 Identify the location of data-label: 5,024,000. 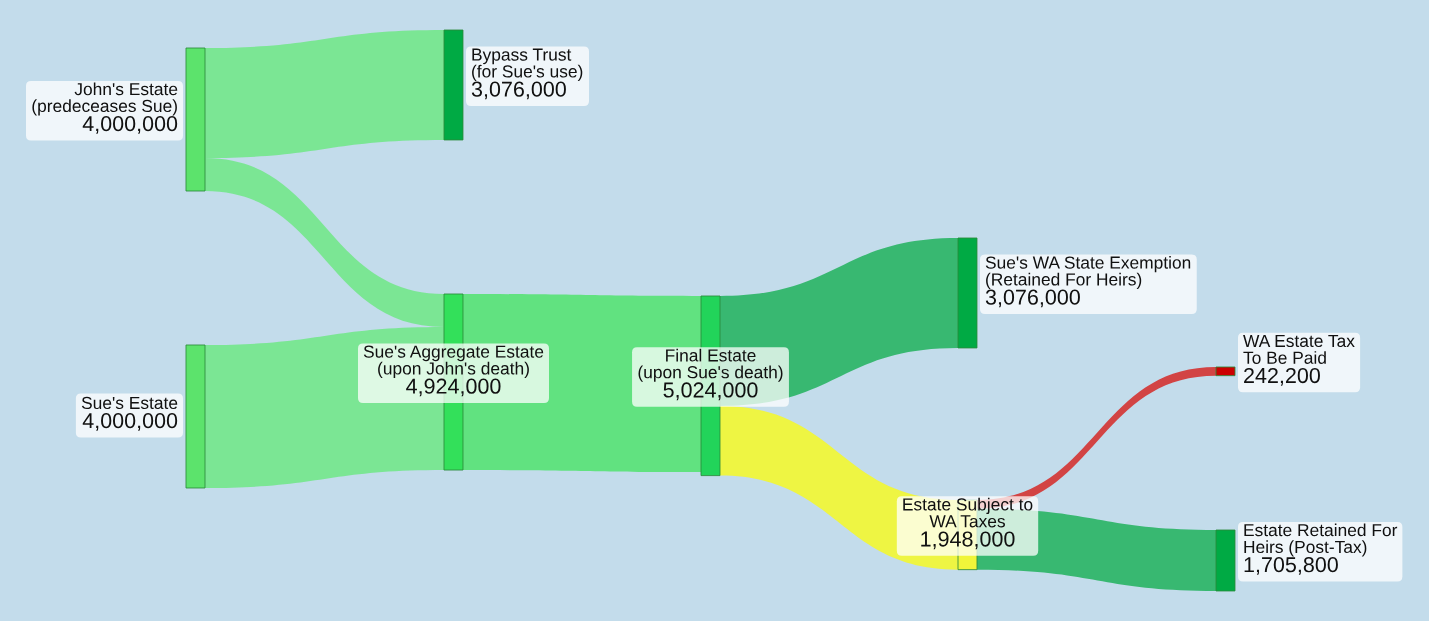
(710, 391).